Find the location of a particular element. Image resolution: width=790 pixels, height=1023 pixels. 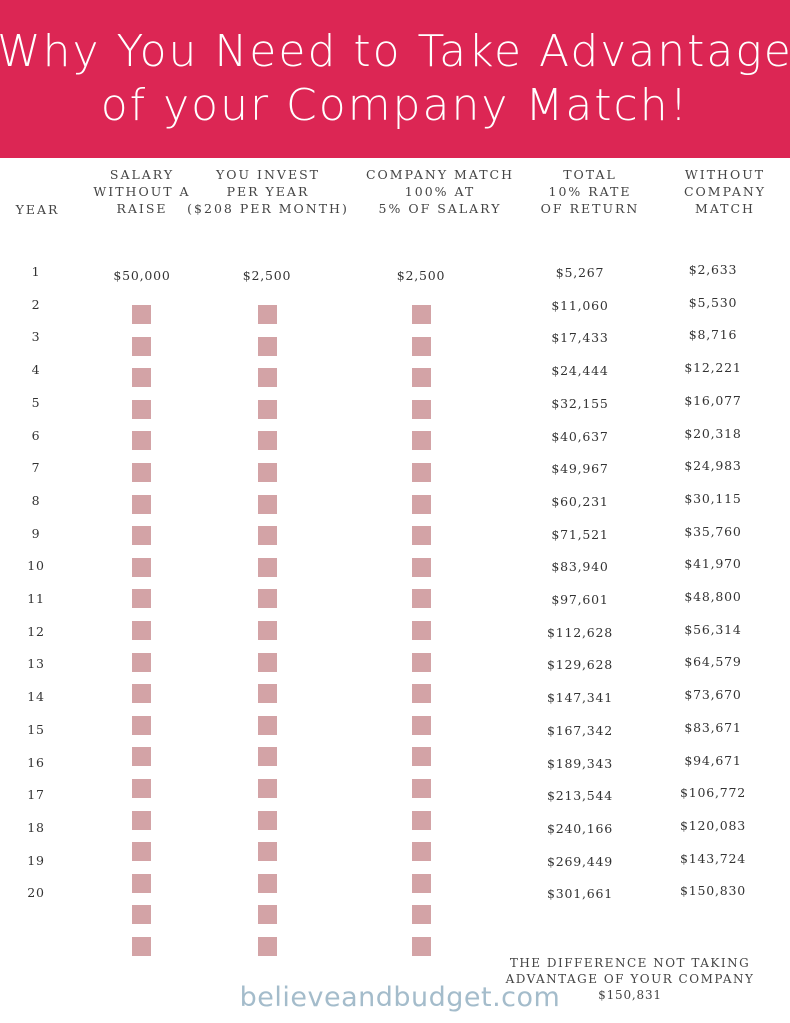

without-match-cell: $41,970 is located at coordinates (713, 564).